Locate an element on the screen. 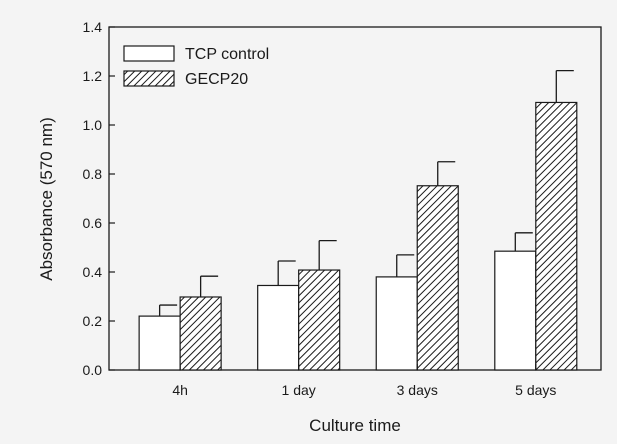 The height and width of the screenshot is (444, 617). legend-label: GECP20 is located at coordinates (216, 79).